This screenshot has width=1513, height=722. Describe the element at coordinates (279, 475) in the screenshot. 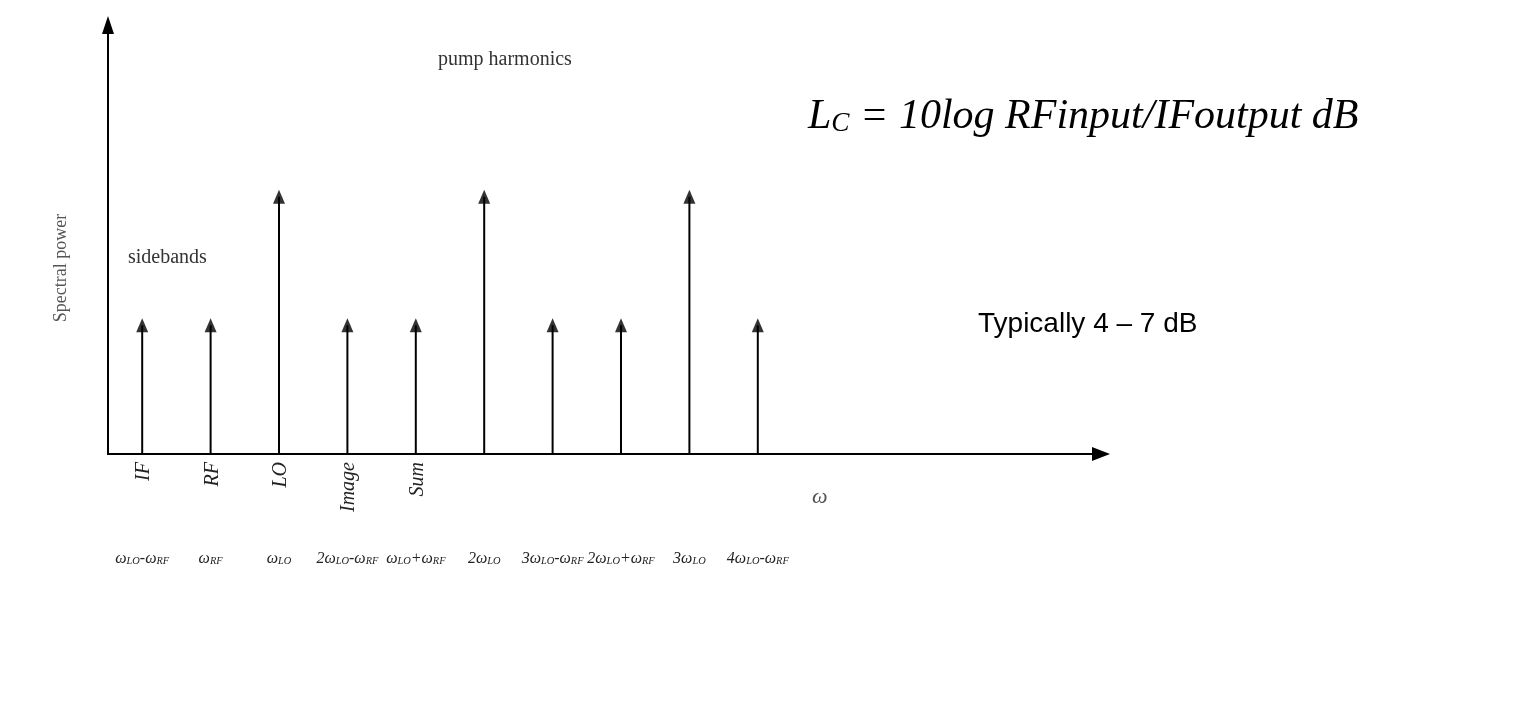

I see `text: LO` at that location.